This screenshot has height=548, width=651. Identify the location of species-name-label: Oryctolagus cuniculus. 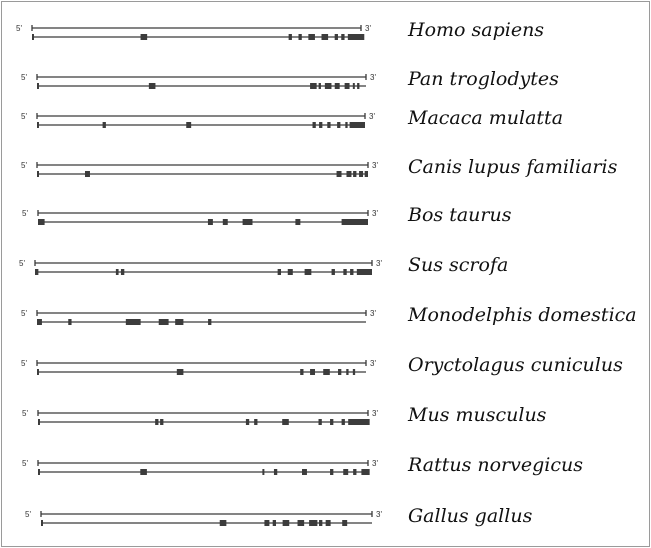
(515, 365).